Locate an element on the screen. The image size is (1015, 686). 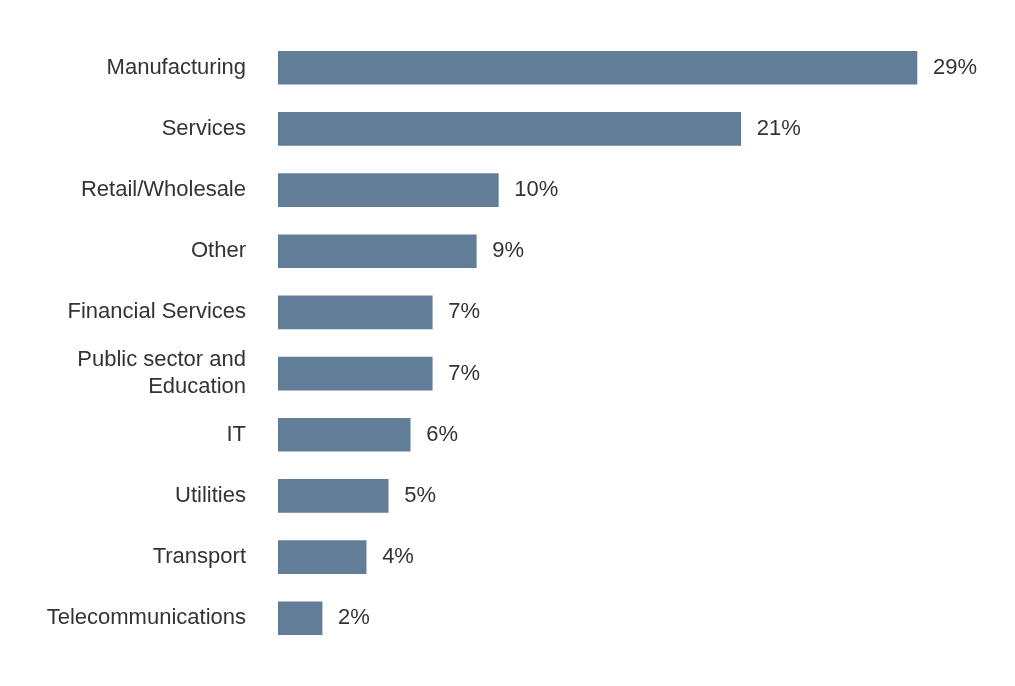
y-tick-label: Manufacturing is located at coordinates (176, 66).